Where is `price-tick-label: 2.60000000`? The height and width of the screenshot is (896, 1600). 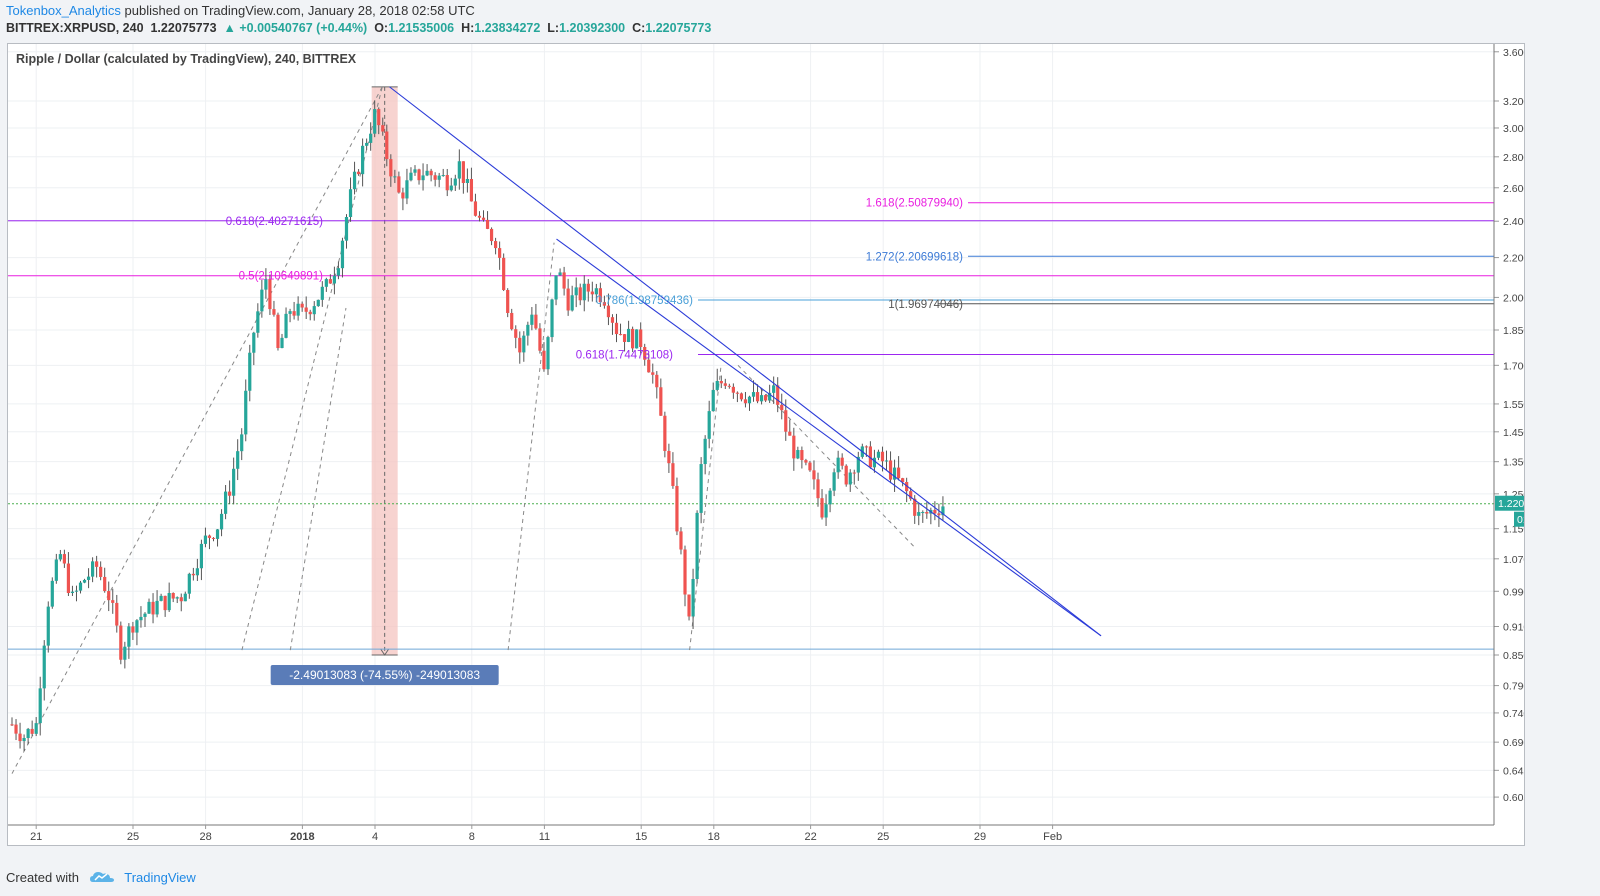
price-tick-label: 2.60000000 is located at coordinates (1513, 189).